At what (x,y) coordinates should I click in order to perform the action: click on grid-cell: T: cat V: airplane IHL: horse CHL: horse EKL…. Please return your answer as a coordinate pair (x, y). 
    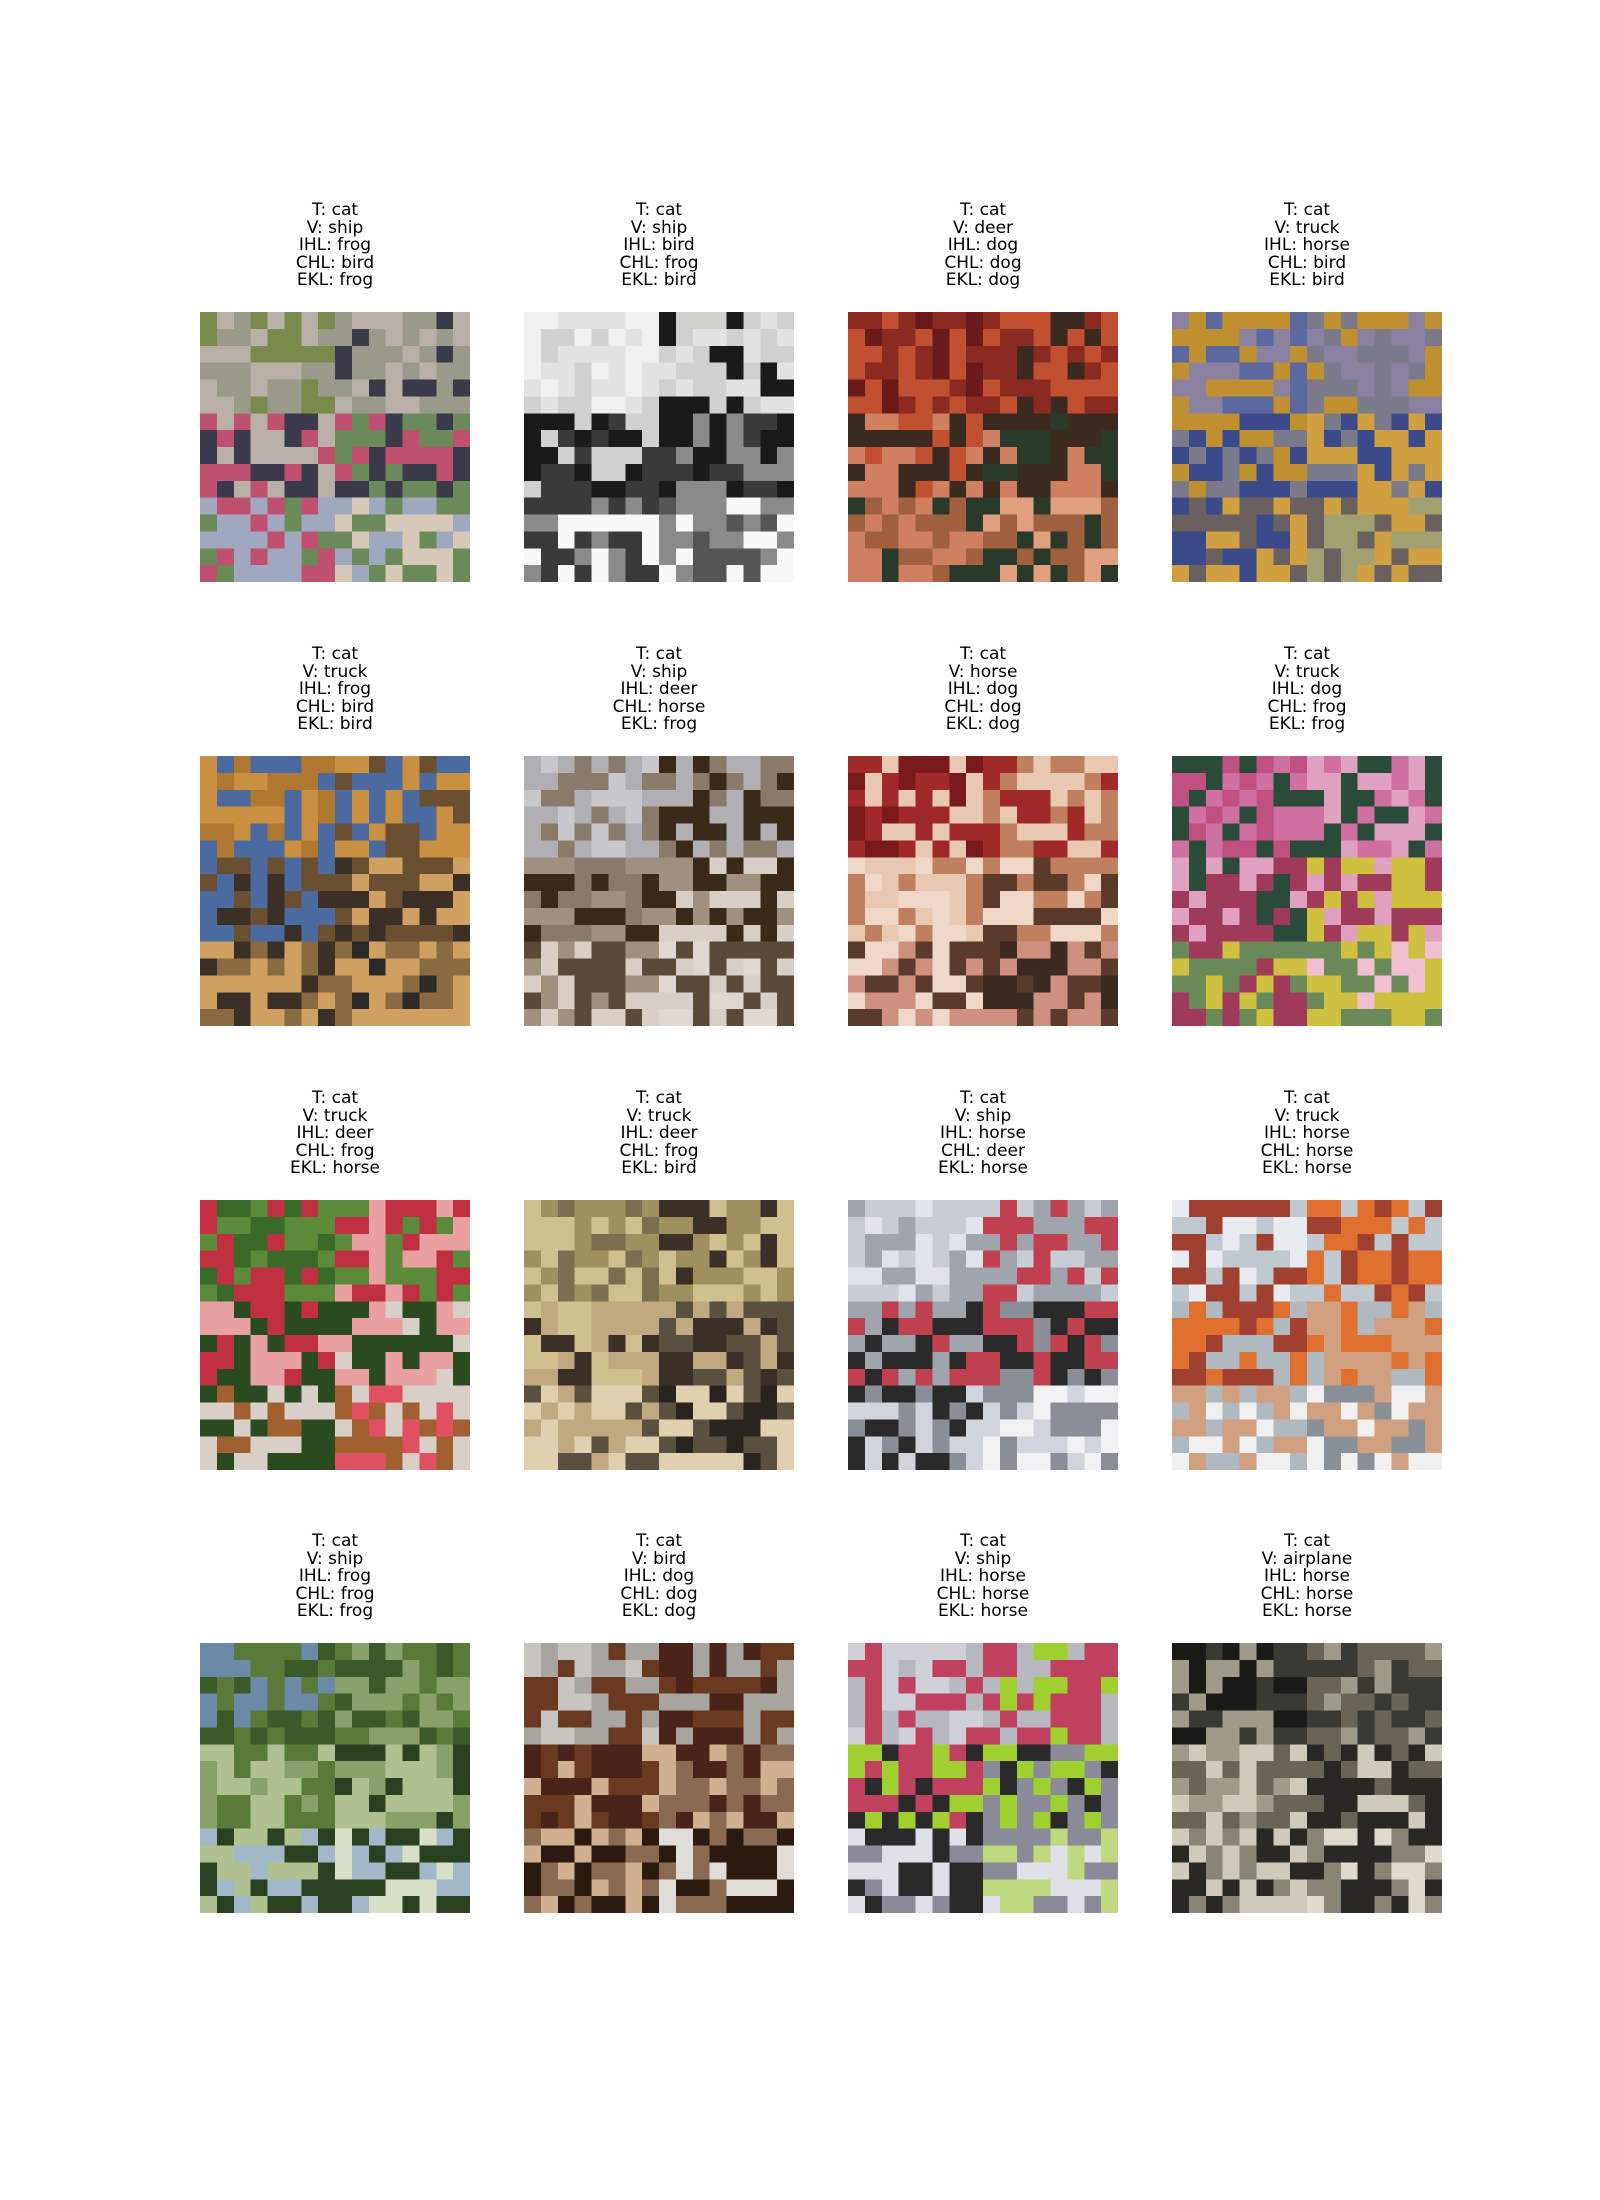
    Looking at the image, I should click on (1307, 1722).